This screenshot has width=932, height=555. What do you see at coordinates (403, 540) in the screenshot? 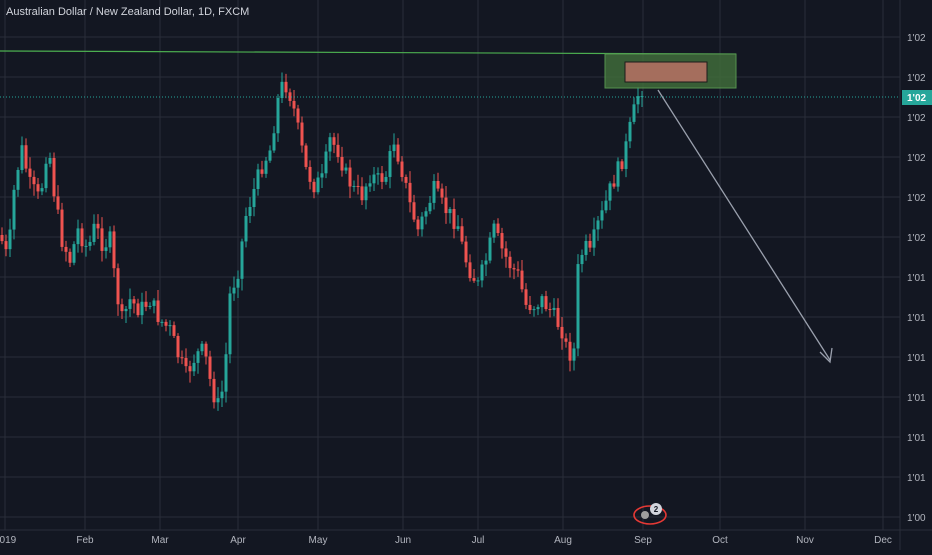
I see `x-tick-label: Jun` at bounding box center [403, 540].